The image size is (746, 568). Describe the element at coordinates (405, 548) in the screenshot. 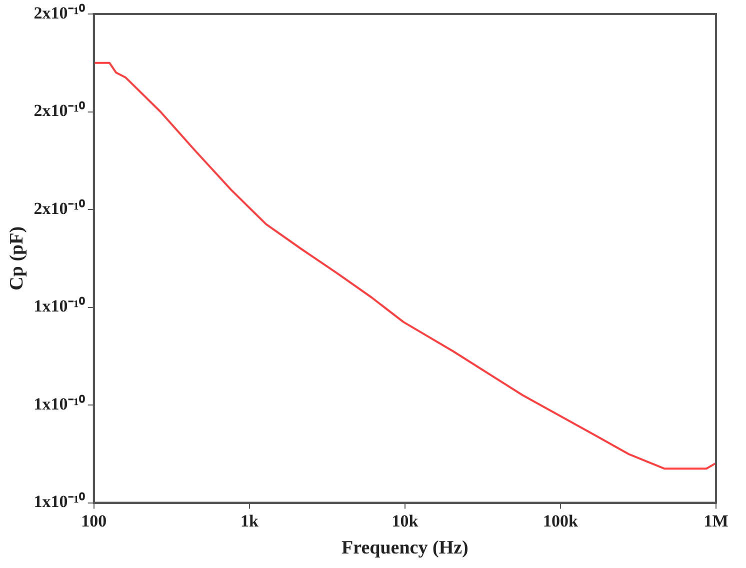

I see `x-axis-title: Frequency (Hz)` at that location.